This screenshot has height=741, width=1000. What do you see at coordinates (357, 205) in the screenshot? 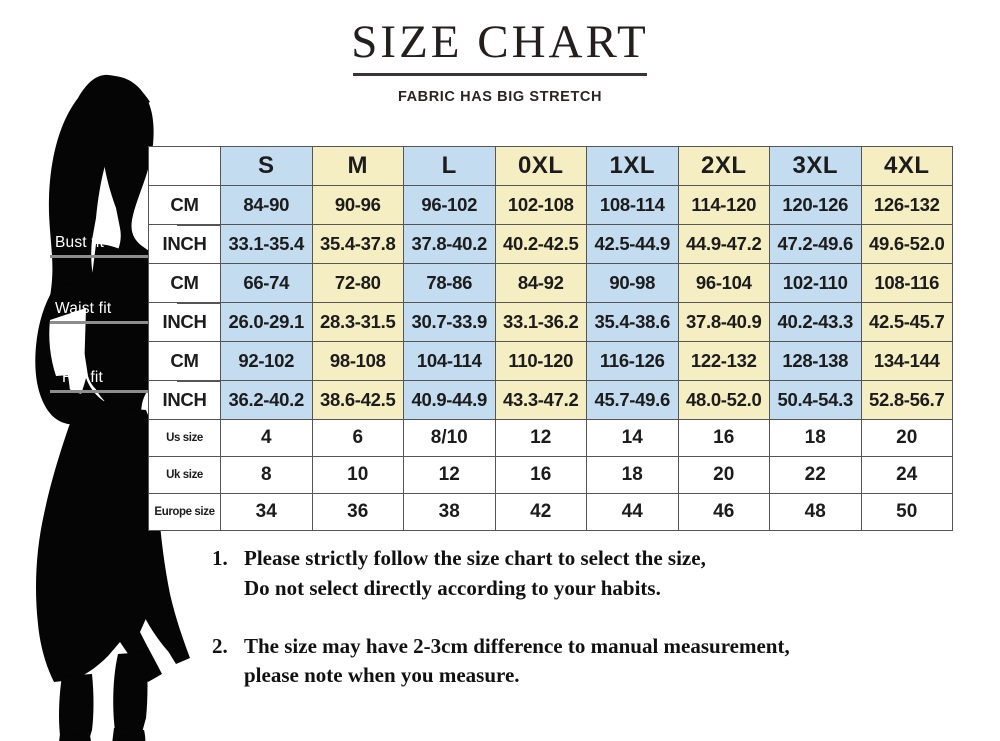
I see `cell: 90-96` at bounding box center [357, 205].